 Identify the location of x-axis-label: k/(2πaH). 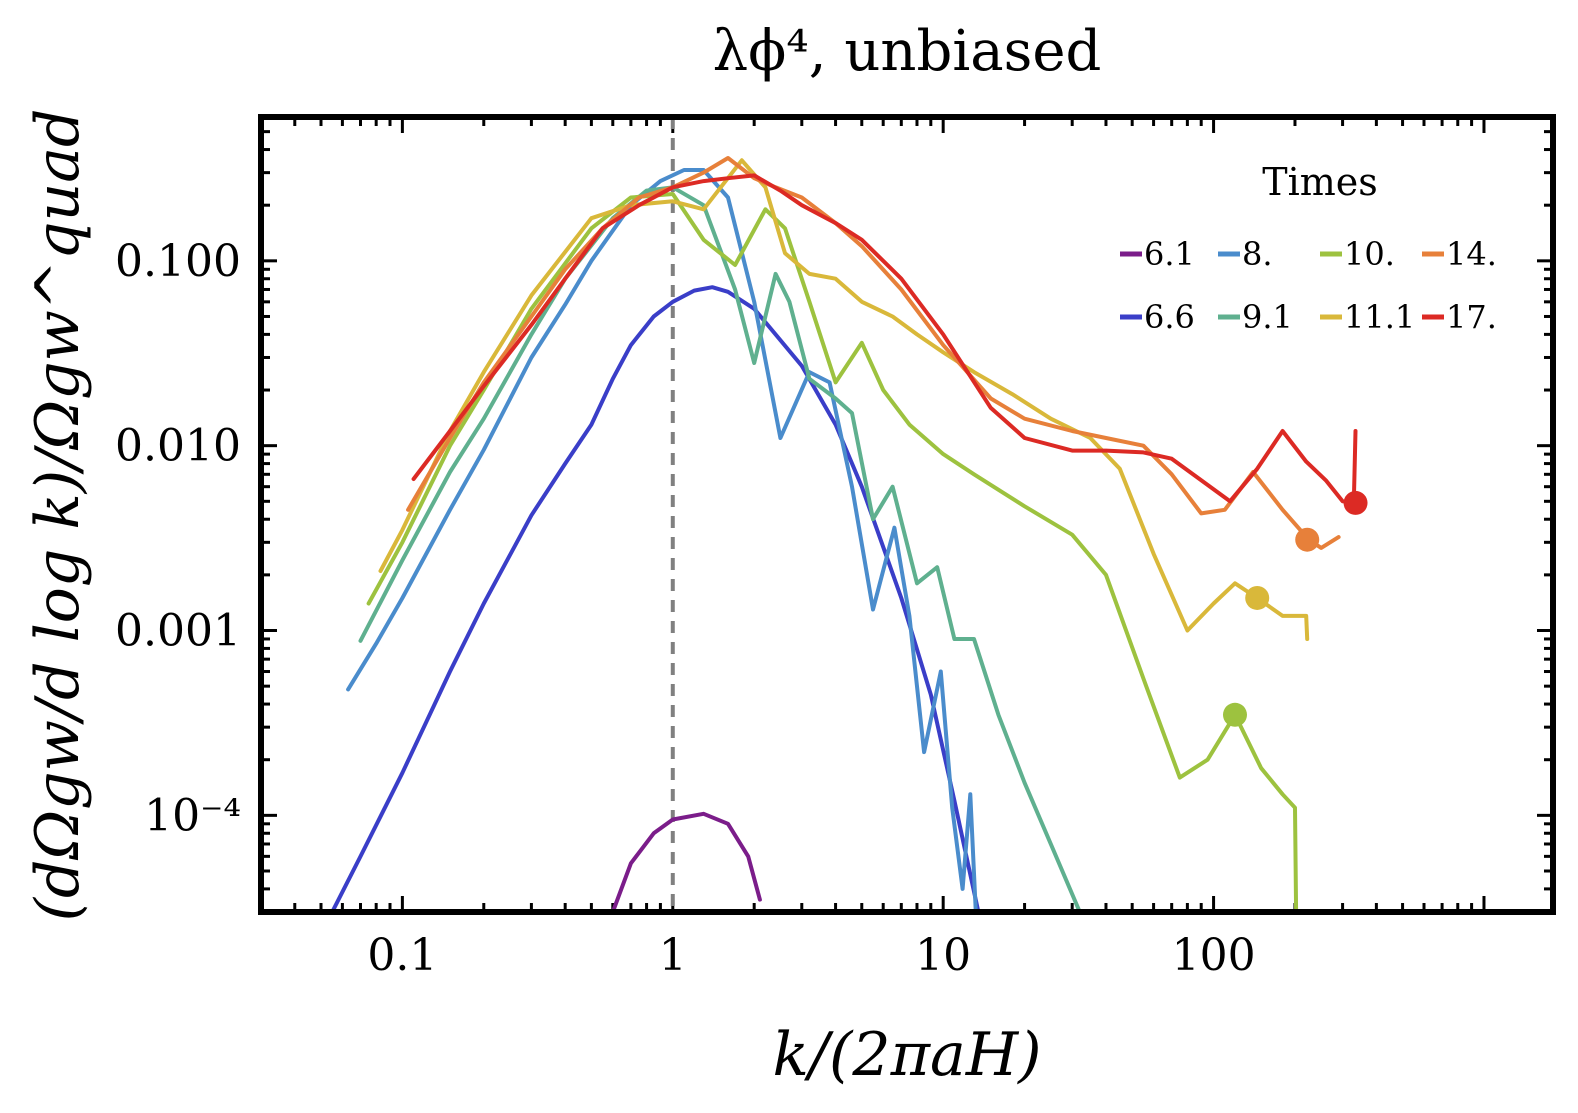
(906, 1055).